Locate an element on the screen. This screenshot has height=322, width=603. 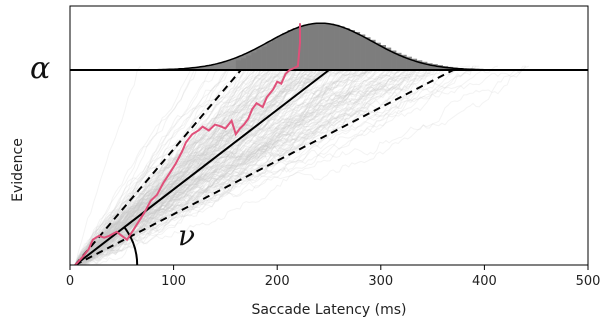
drift-angle-label: ν is located at coordinates (186, 235).